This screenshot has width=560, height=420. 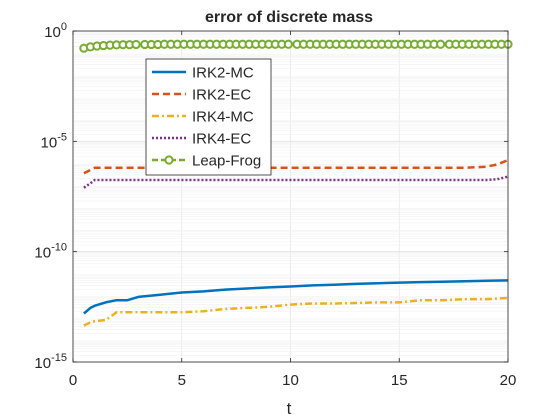 I want to click on y-tick-label: 10⁻¹⁰, so click(x=50, y=252).